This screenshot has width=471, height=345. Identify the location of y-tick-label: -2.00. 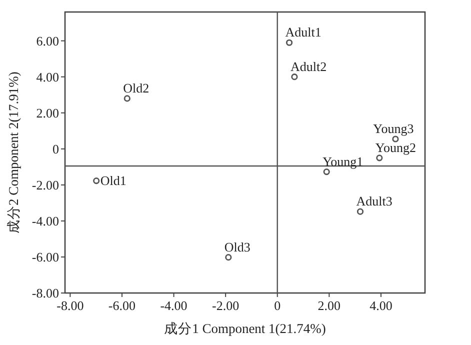
(45, 184).